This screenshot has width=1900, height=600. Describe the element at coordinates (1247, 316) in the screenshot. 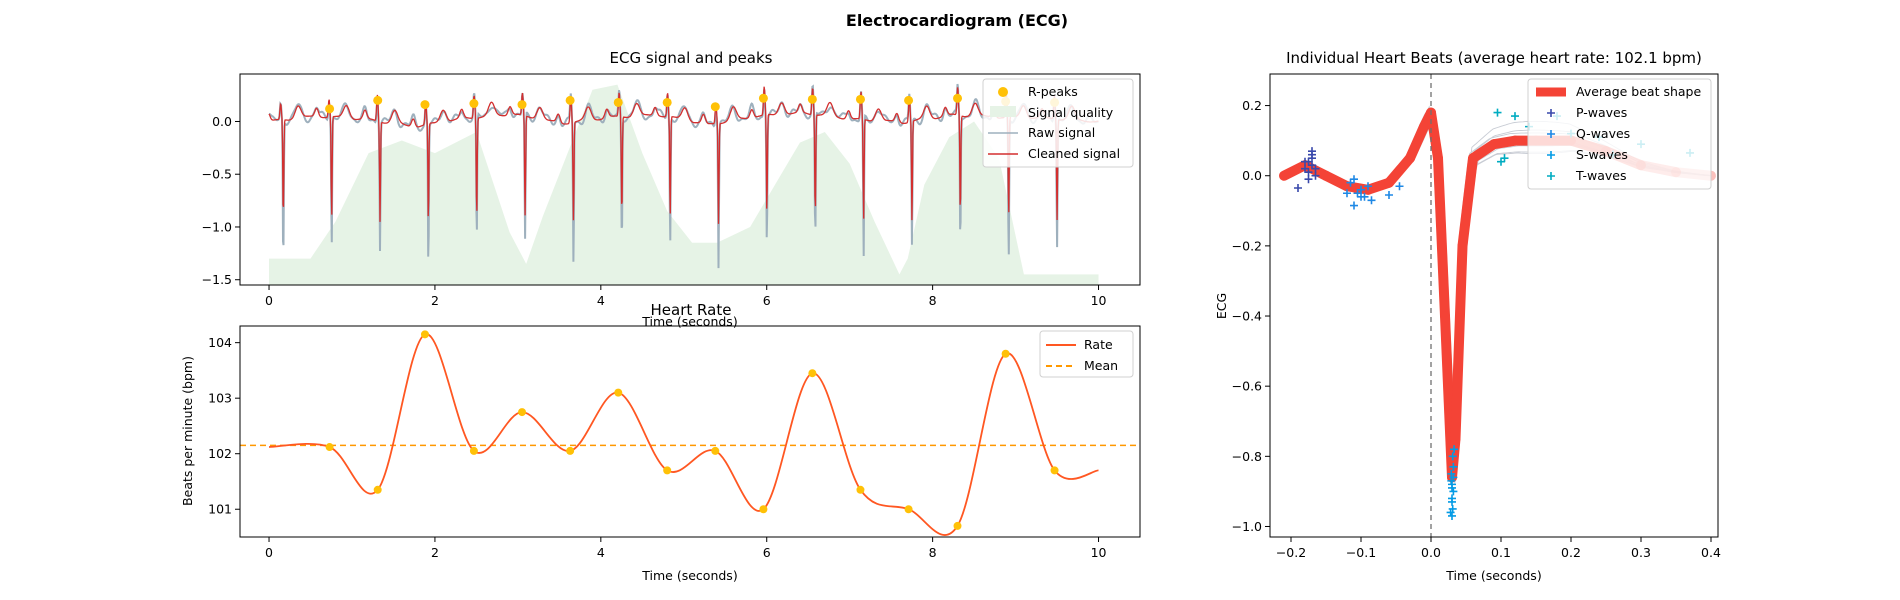

I see `beats-ytick-label: −0.4` at that location.